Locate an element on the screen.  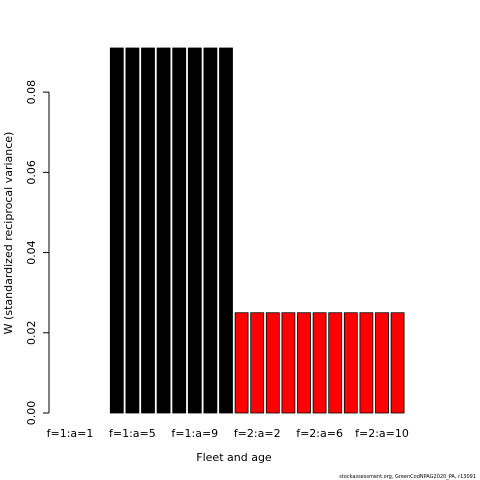
y-tick-label: 0.06 is located at coordinates (31, 172).